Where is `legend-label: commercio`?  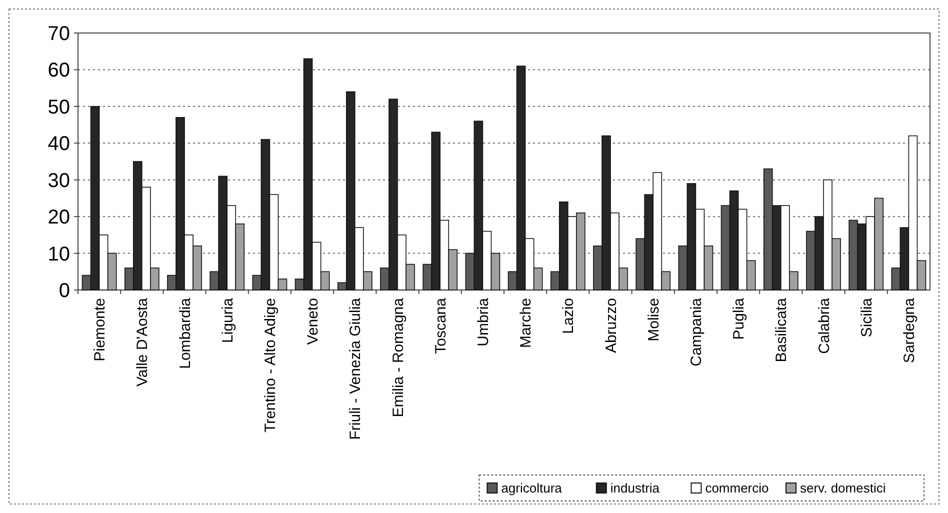 legend-label: commercio is located at coordinates (737, 488).